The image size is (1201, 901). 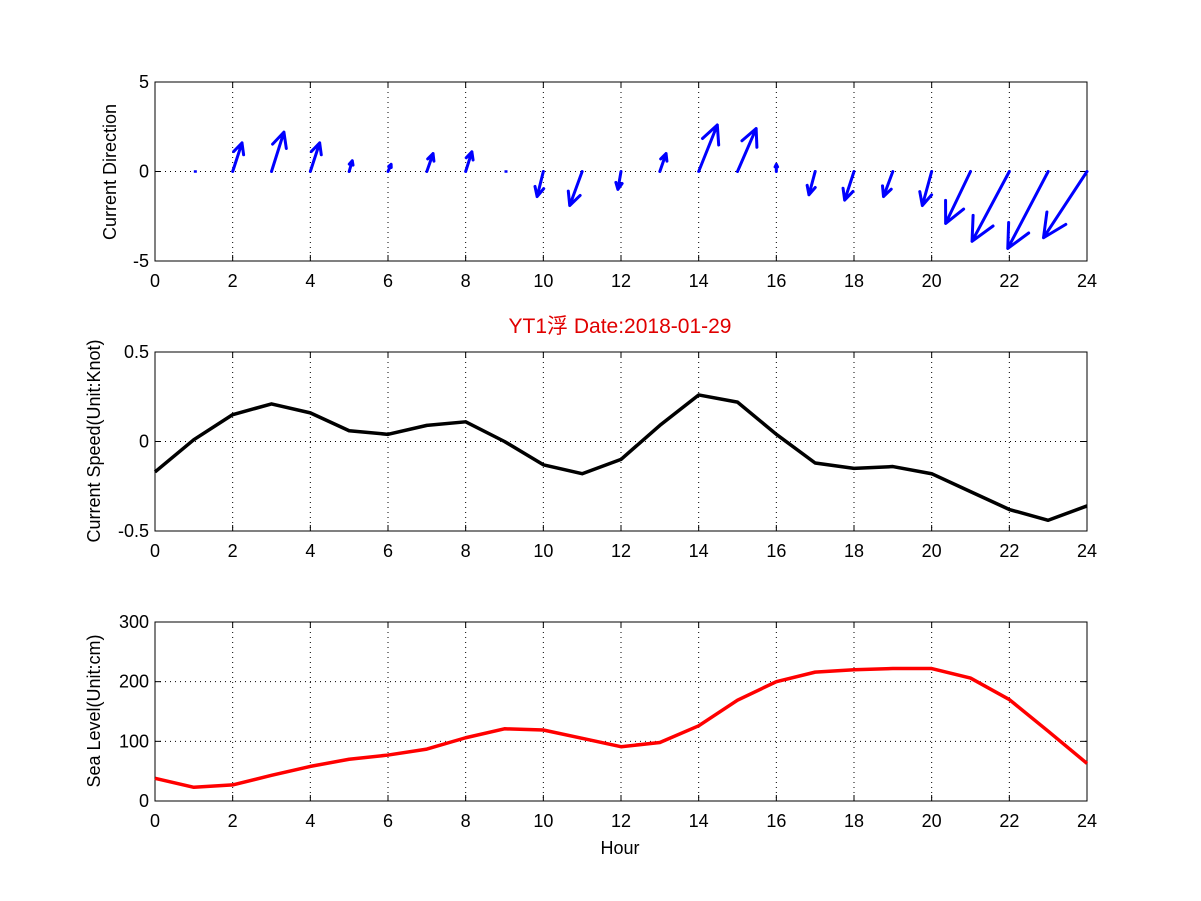 I want to click on y-axis-label-speed: Current Speed(Unit:Knot), so click(x=94, y=440).